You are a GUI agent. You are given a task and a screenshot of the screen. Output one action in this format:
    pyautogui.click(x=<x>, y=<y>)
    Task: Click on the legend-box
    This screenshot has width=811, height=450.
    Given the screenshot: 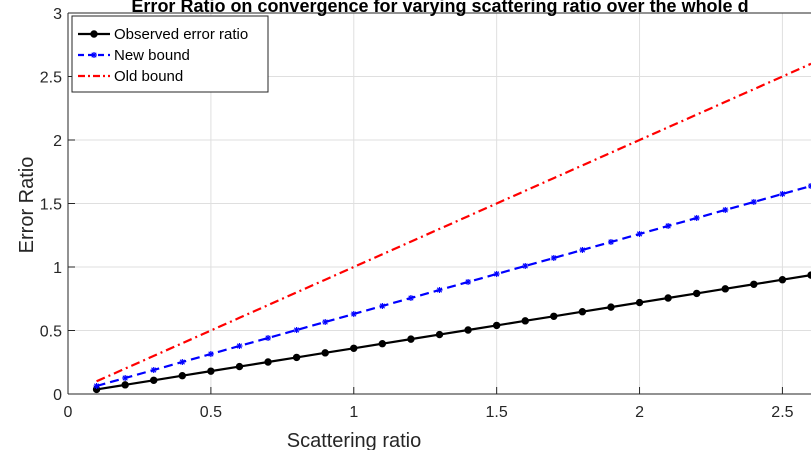 What is the action you would take?
    pyautogui.click(x=170, y=54)
    